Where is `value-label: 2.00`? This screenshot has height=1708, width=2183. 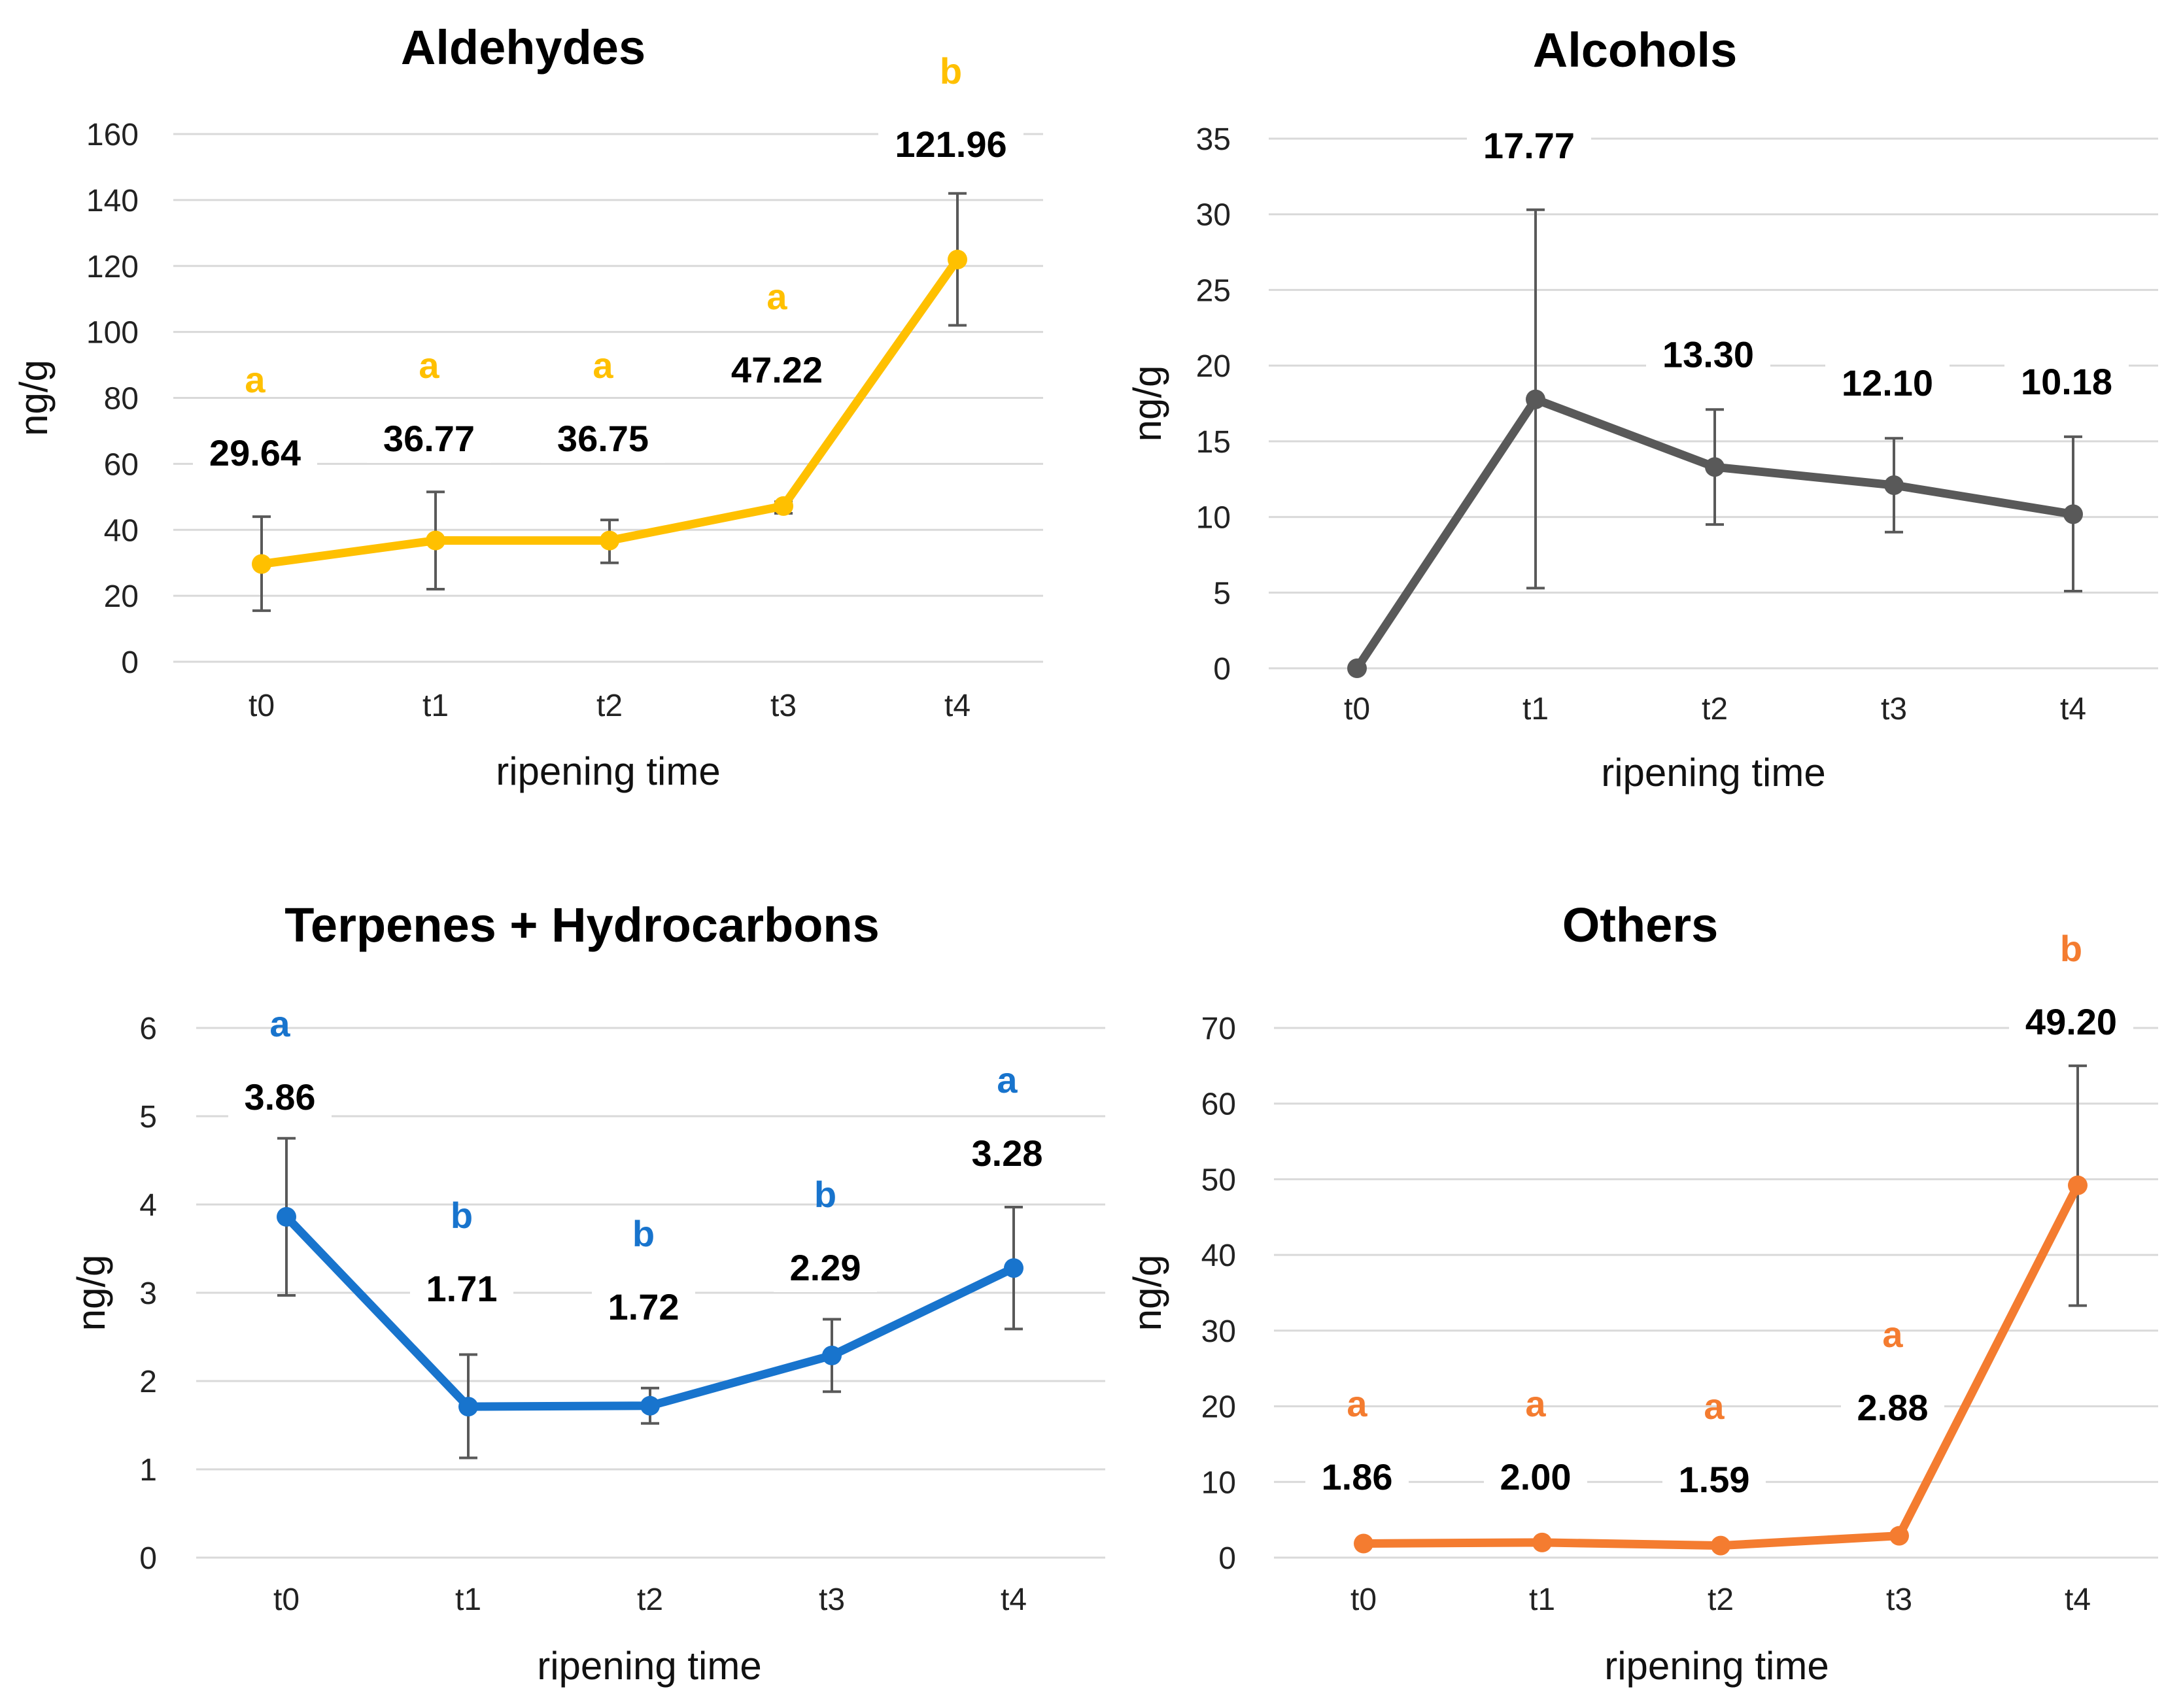 value-label: 2.00 is located at coordinates (1536, 1476).